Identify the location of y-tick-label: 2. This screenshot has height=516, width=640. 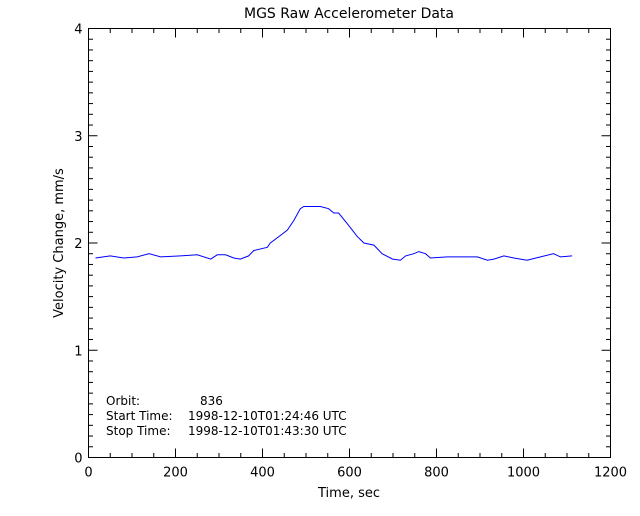
(78, 244).